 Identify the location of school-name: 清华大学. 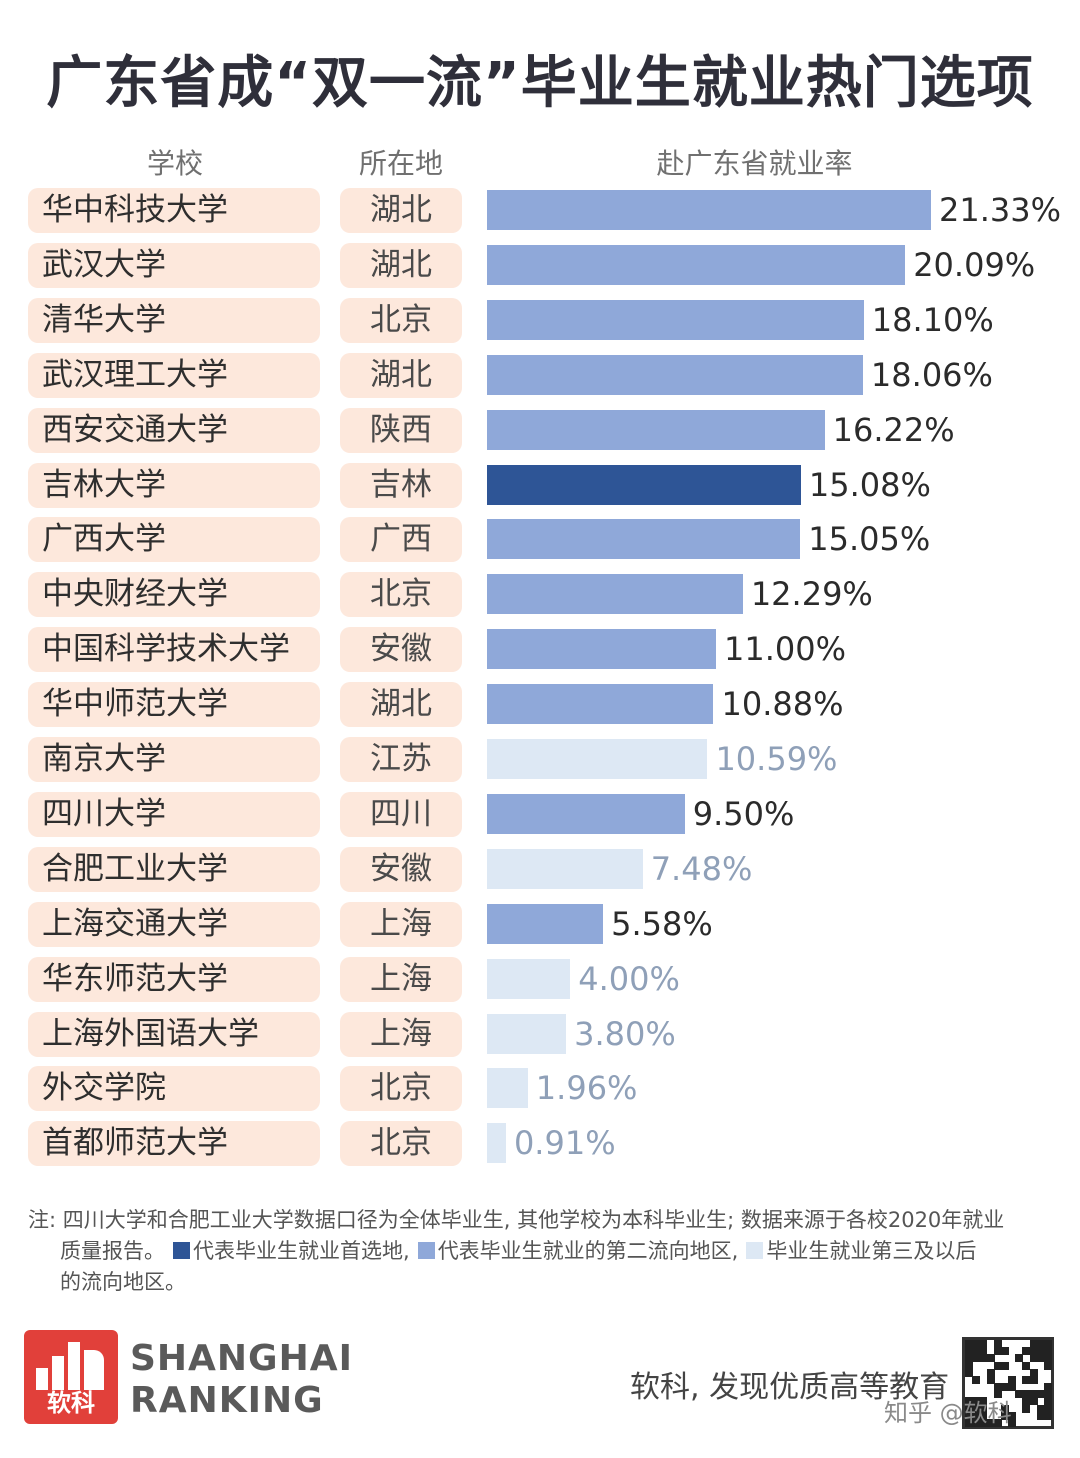
(174, 320).